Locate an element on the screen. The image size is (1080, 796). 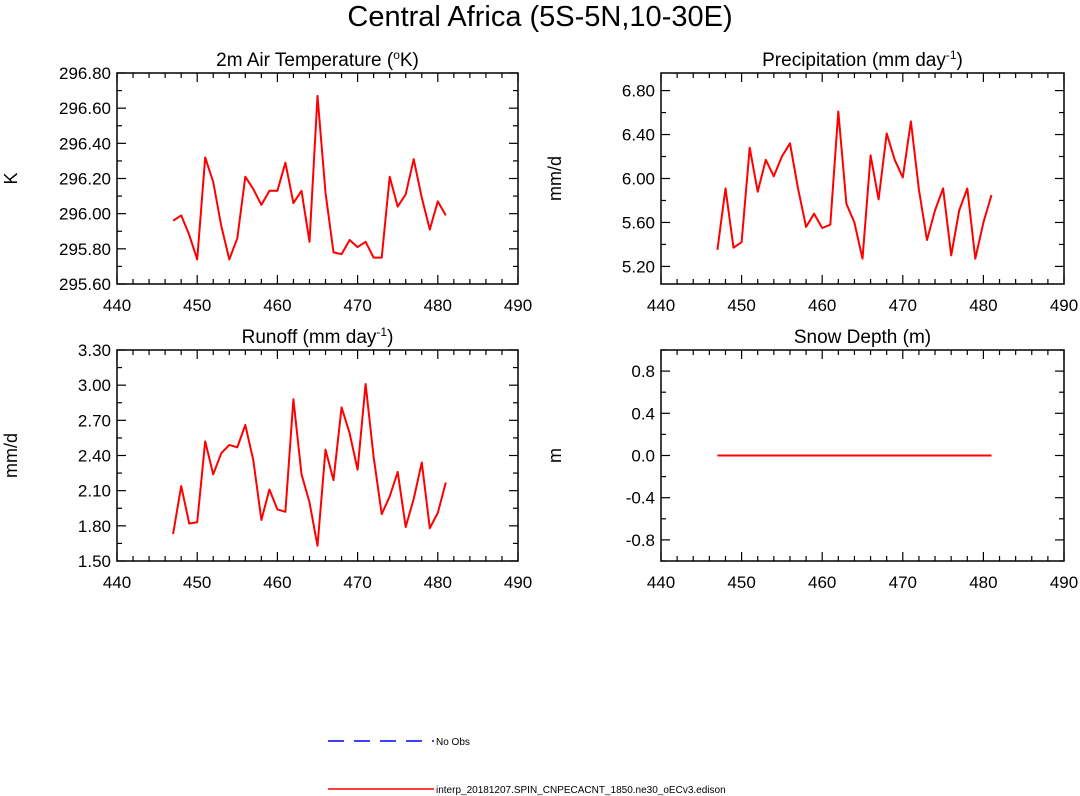
y-axis-label-precipitation: mm/d is located at coordinates (555, 178).